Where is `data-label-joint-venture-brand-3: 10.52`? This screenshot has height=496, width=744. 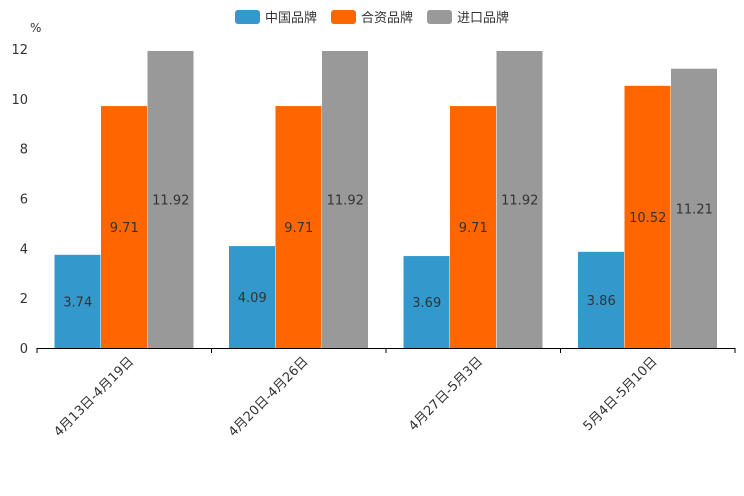 data-label-joint-venture-brand-3: 10.52 is located at coordinates (647, 218).